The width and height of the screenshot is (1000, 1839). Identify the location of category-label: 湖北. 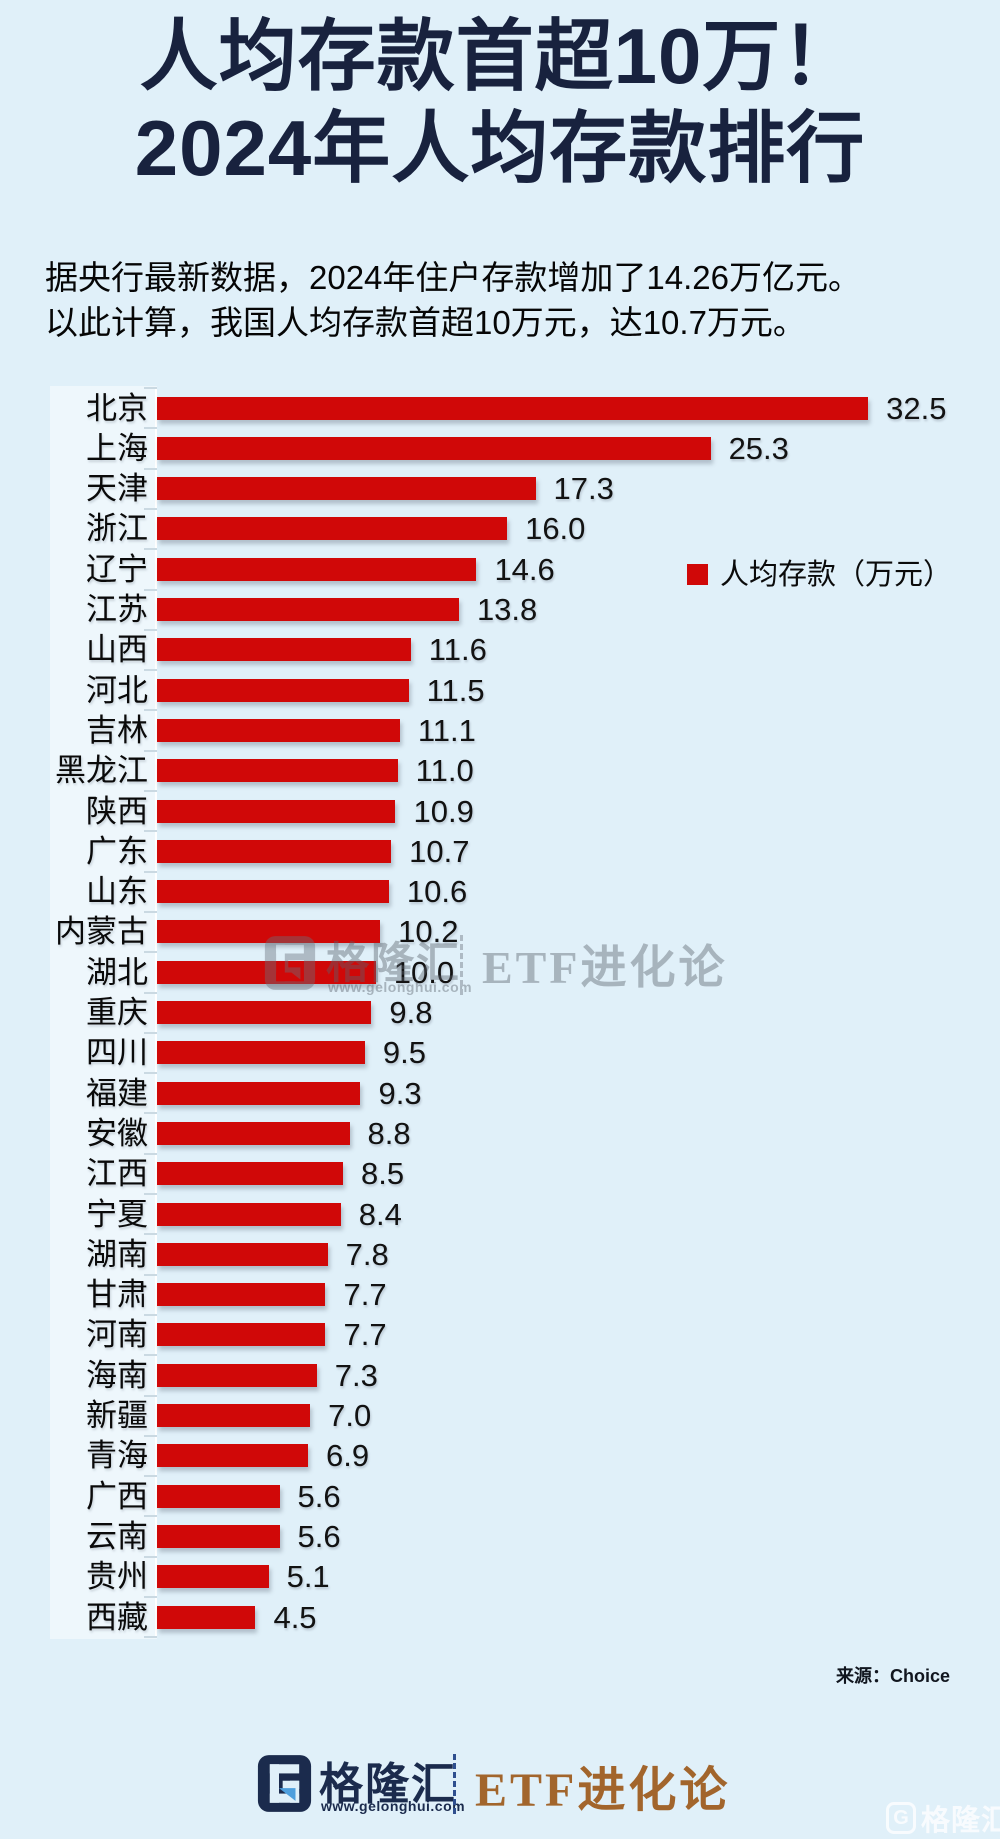
(117, 972).